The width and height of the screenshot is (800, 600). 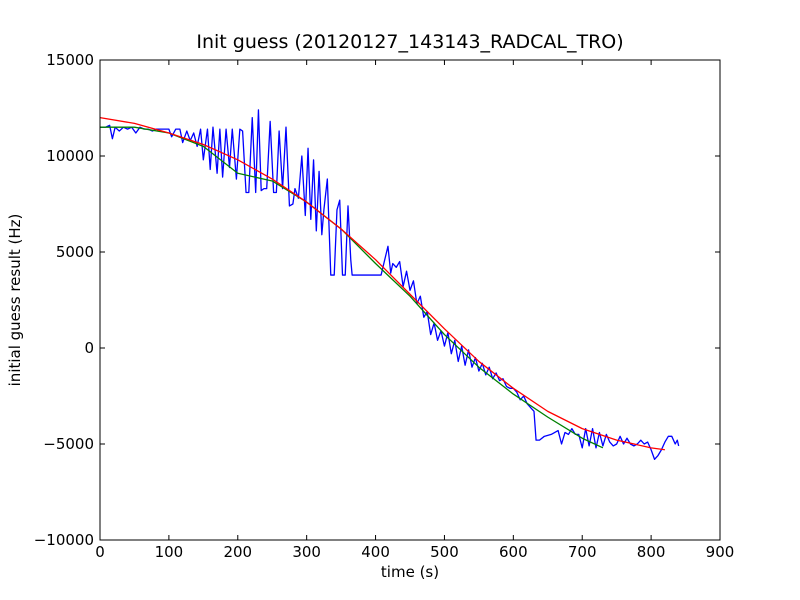 I want to click on x-tick-label: 500, so click(x=444, y=552).